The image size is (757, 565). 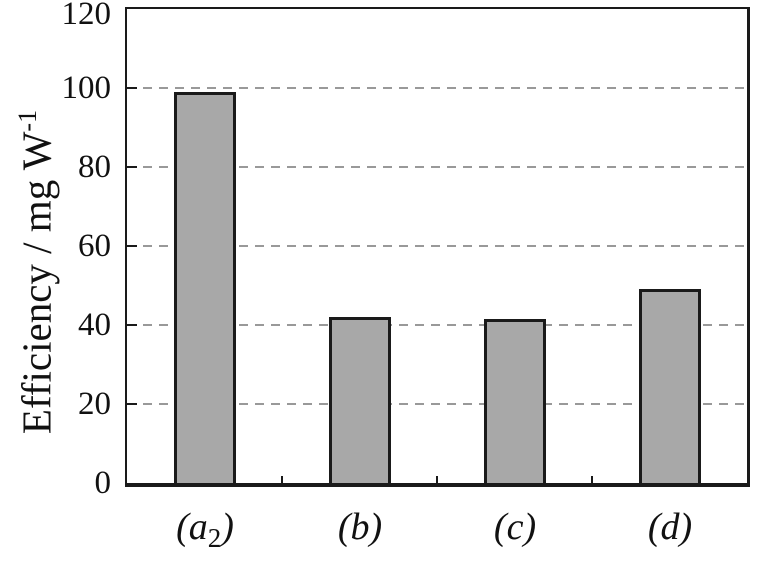 I want to click on x-category-label-b: (b), so click(x=360, y=527).